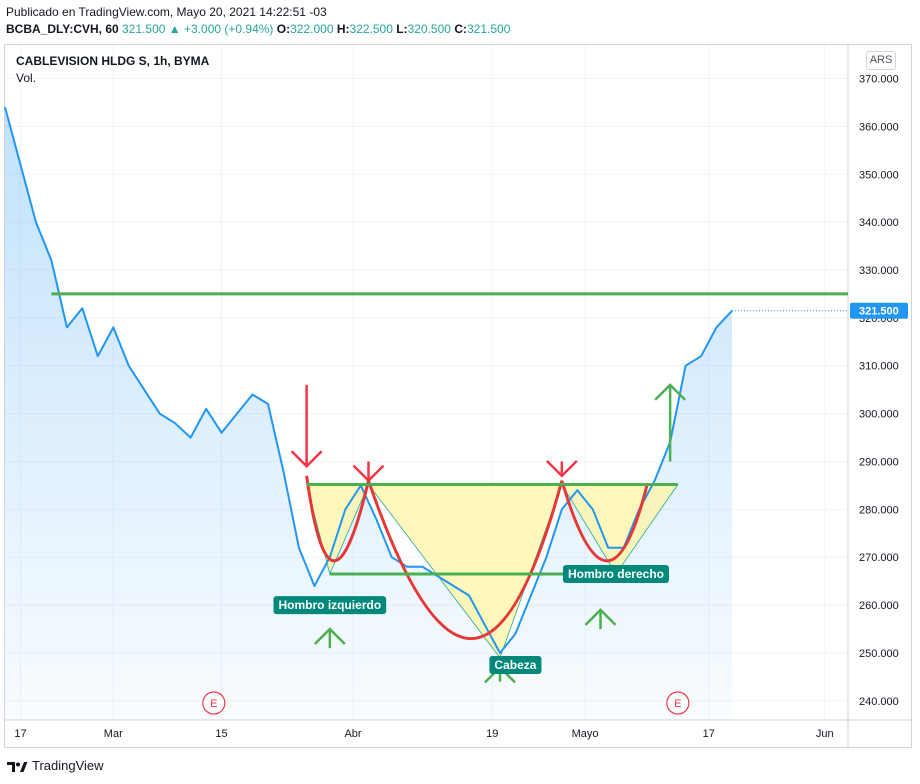  Describe the element at coordinates (229, 29) in the screenshot. I see `change-value: +3.000 (+0.94%)` at that location.